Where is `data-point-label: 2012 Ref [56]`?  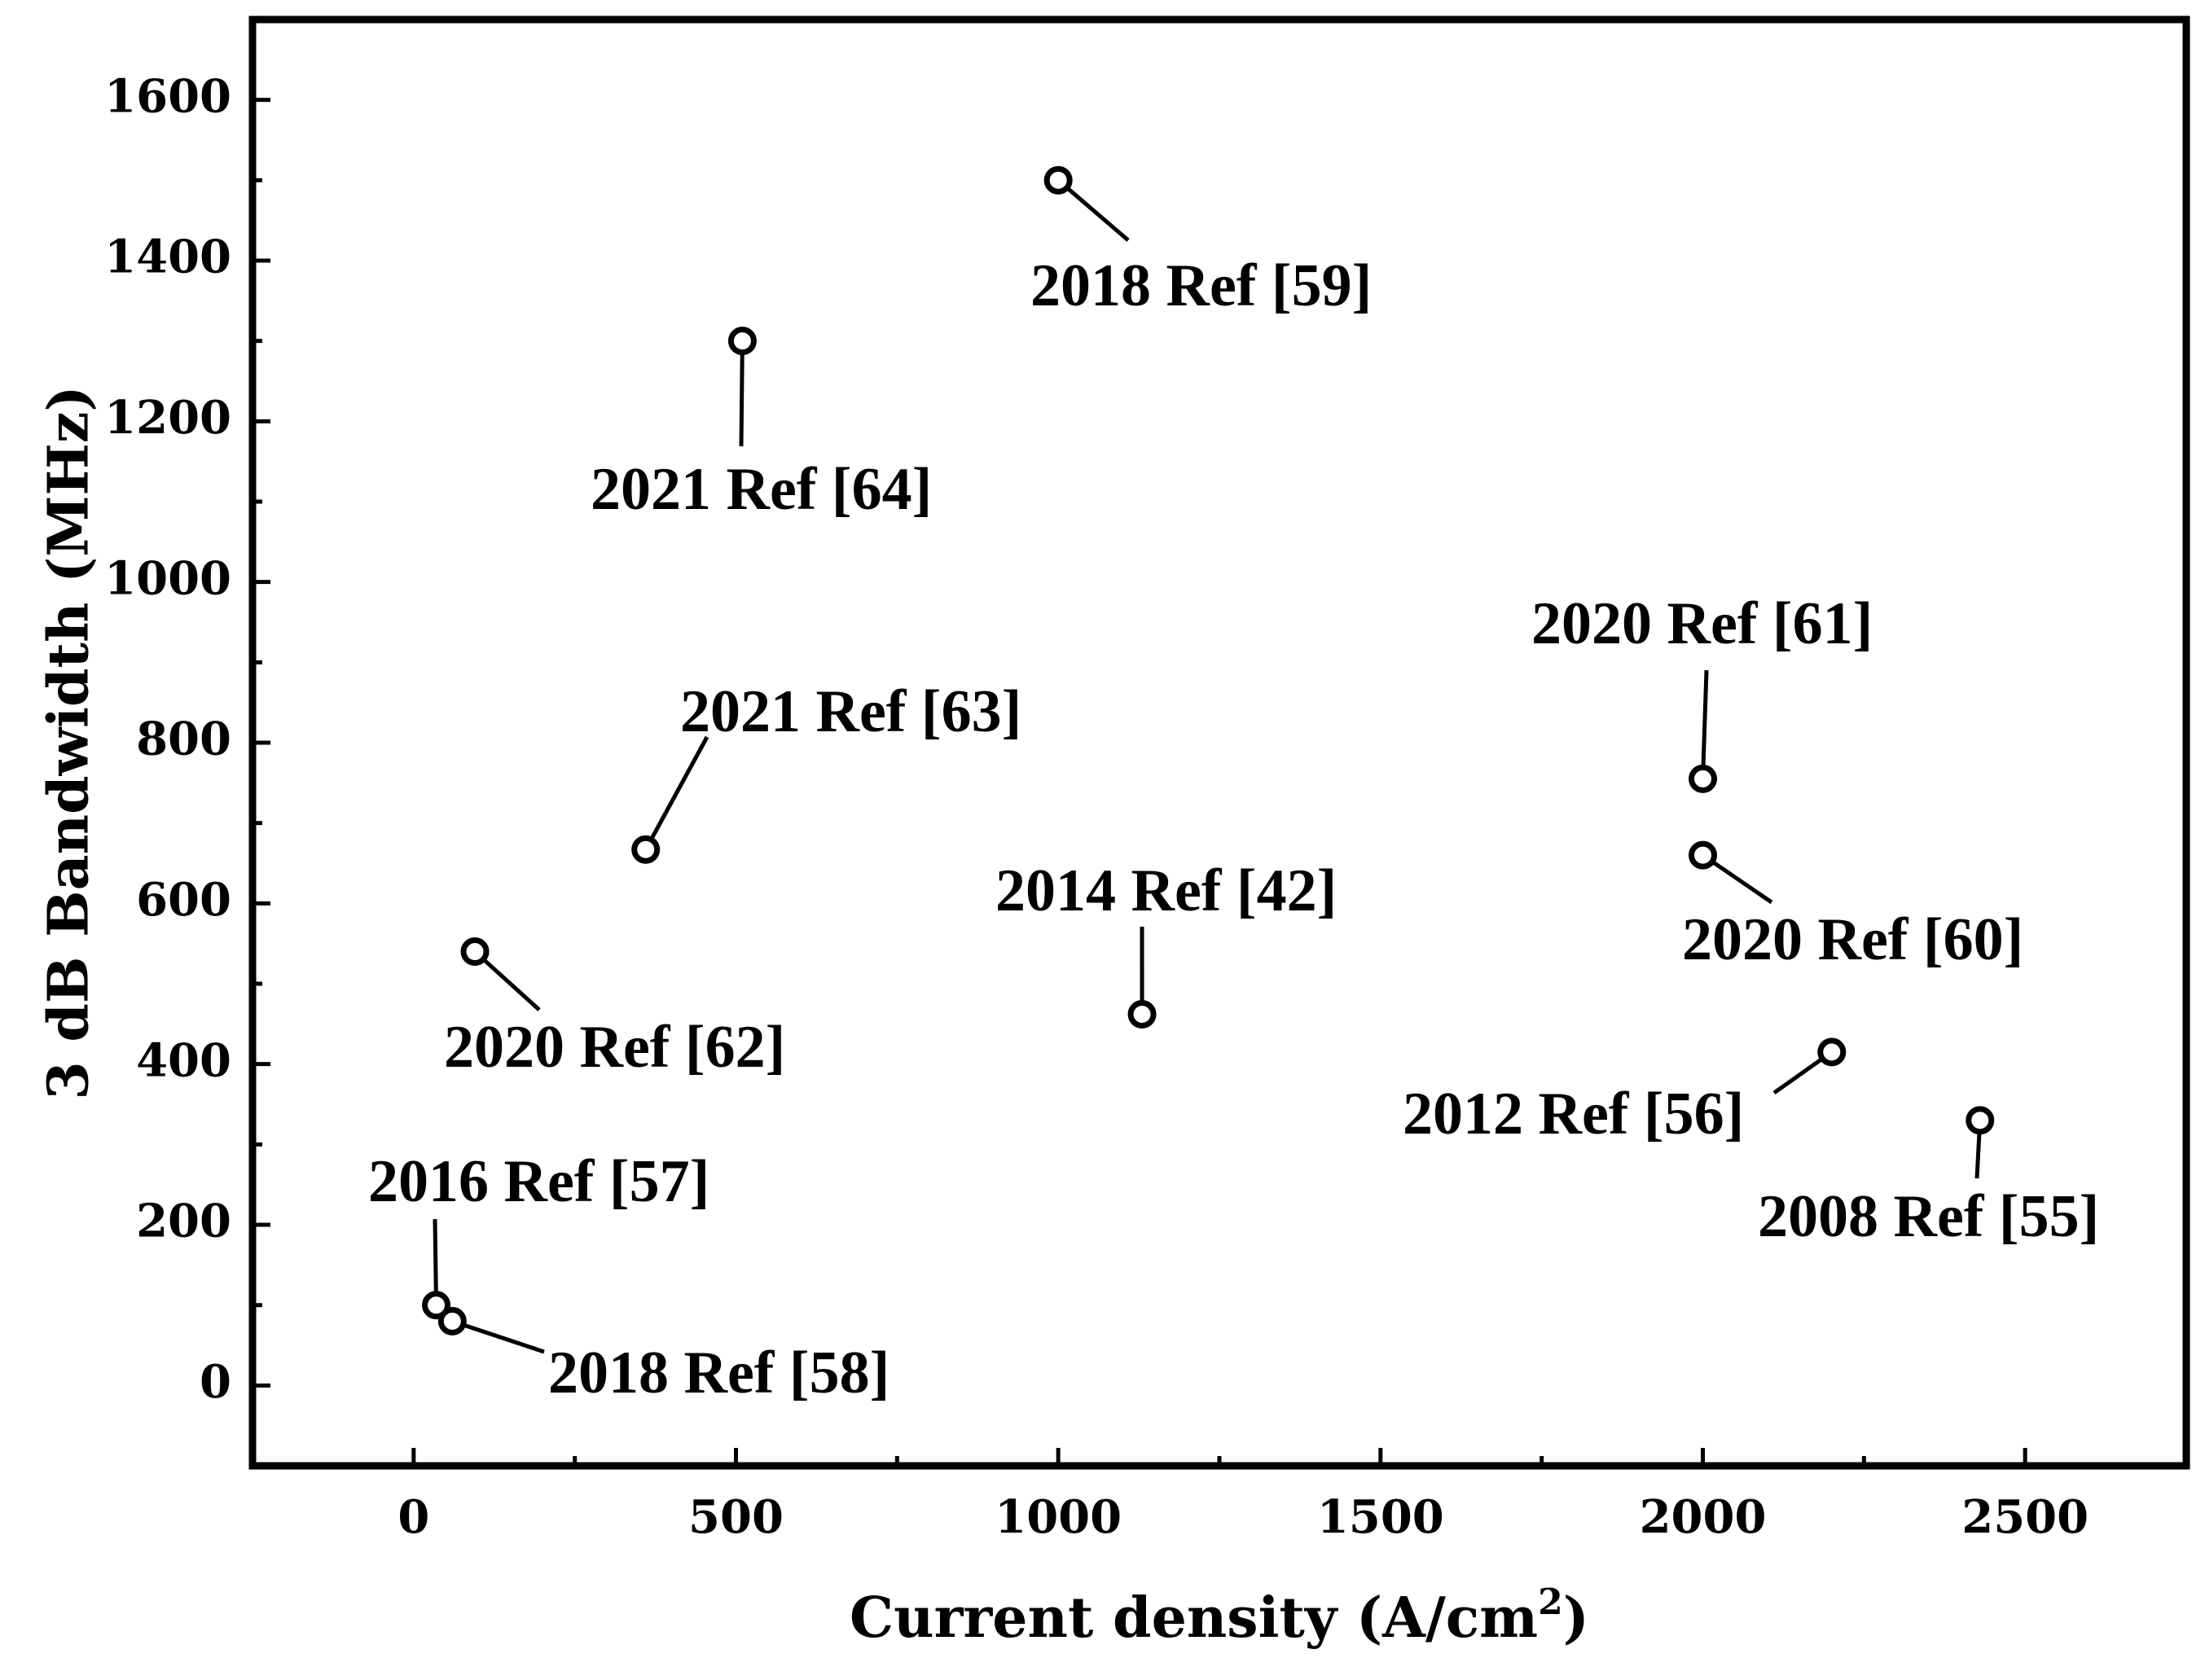 data-point-label: 2012 Ref [56] is located at coordinates (1573, 1114).